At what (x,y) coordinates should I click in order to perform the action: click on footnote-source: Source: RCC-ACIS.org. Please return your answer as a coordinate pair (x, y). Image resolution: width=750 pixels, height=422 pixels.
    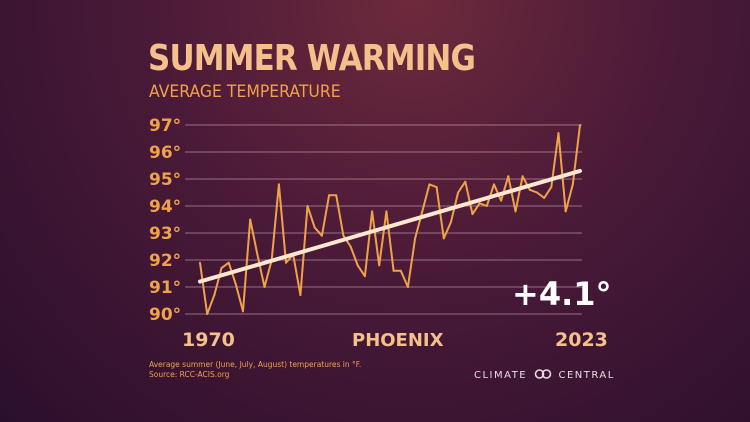
    Looking at the image, I should click on (189, 374).